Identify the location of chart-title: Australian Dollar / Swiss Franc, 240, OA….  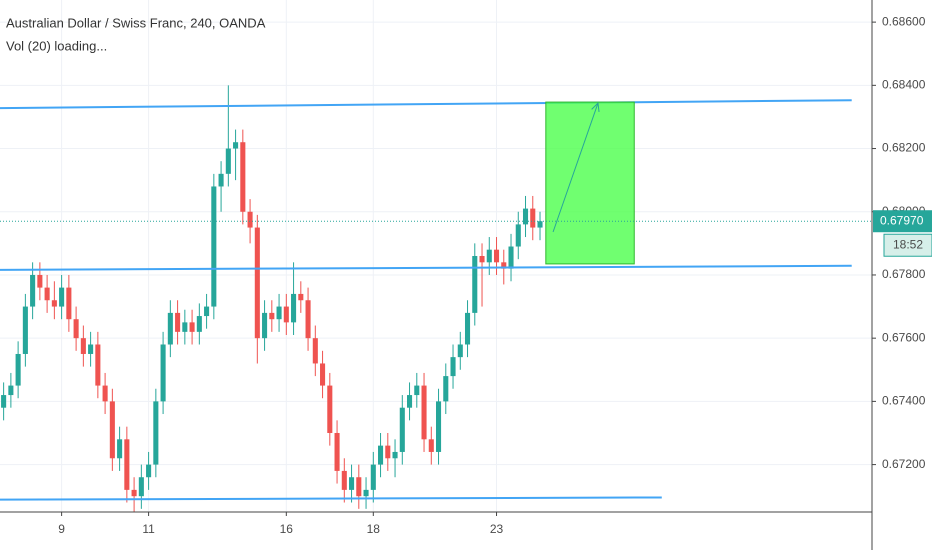
(136, 22).